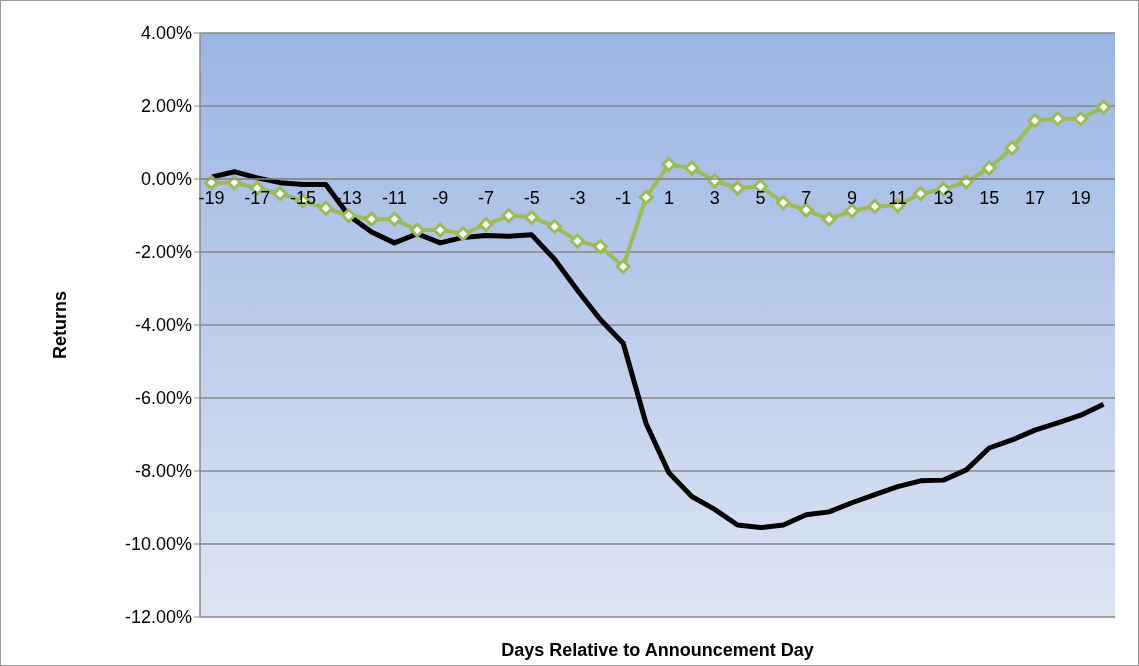 This screenshot has height=666, width=1139. Describe the element at coordinates (485, 198) in the screenshot. I see `x-tick-label: -7` at that location.